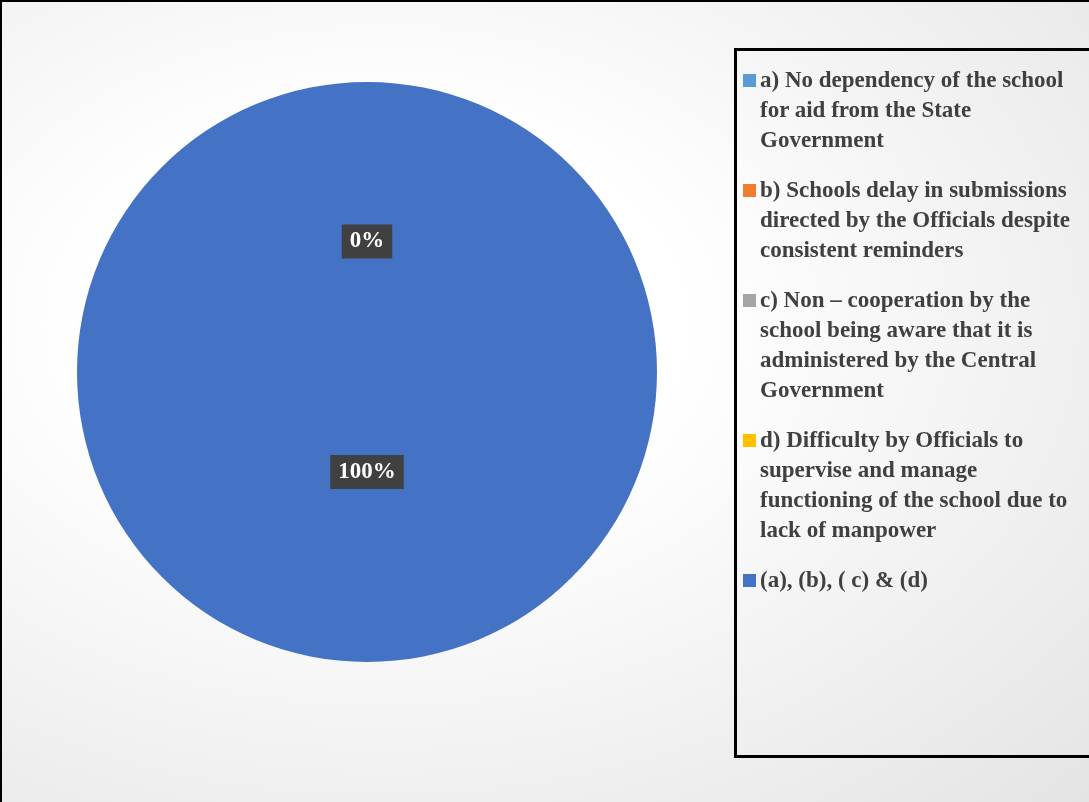  I want to click on legend-label: d) Difficulty by Officials to supervise and manage functioning of the school due to lack of manpower, so click(914, 485).